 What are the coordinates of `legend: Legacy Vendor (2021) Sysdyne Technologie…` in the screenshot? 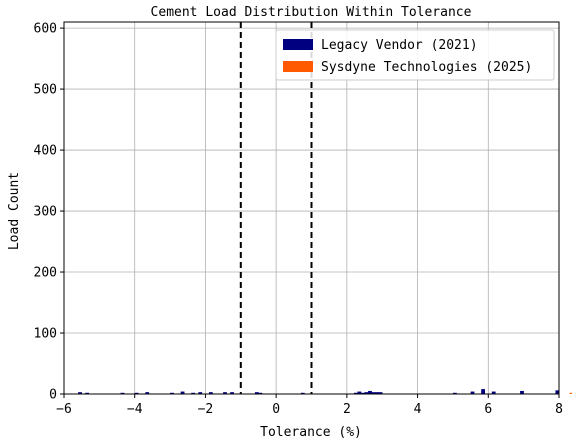 It's located at (415, 55).